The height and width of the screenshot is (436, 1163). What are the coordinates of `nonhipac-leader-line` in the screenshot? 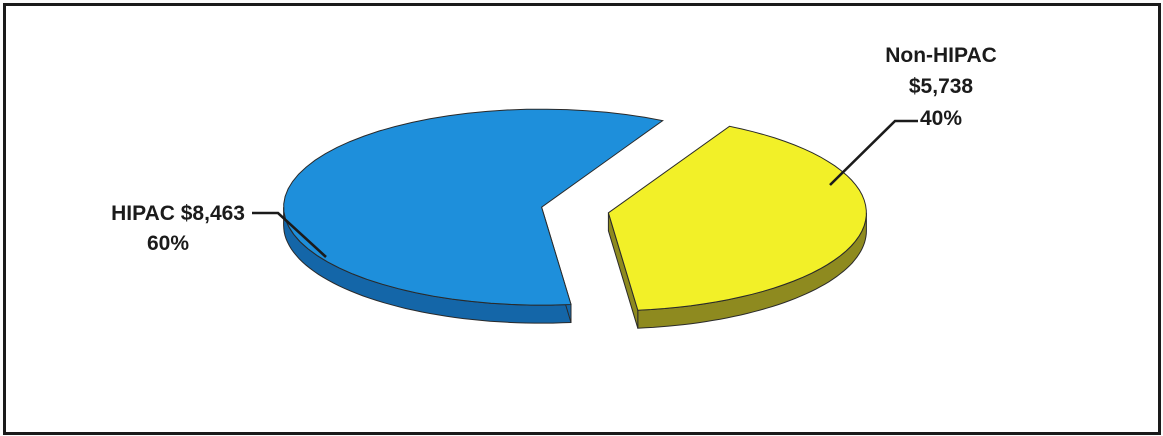 It's located at (873, 152).